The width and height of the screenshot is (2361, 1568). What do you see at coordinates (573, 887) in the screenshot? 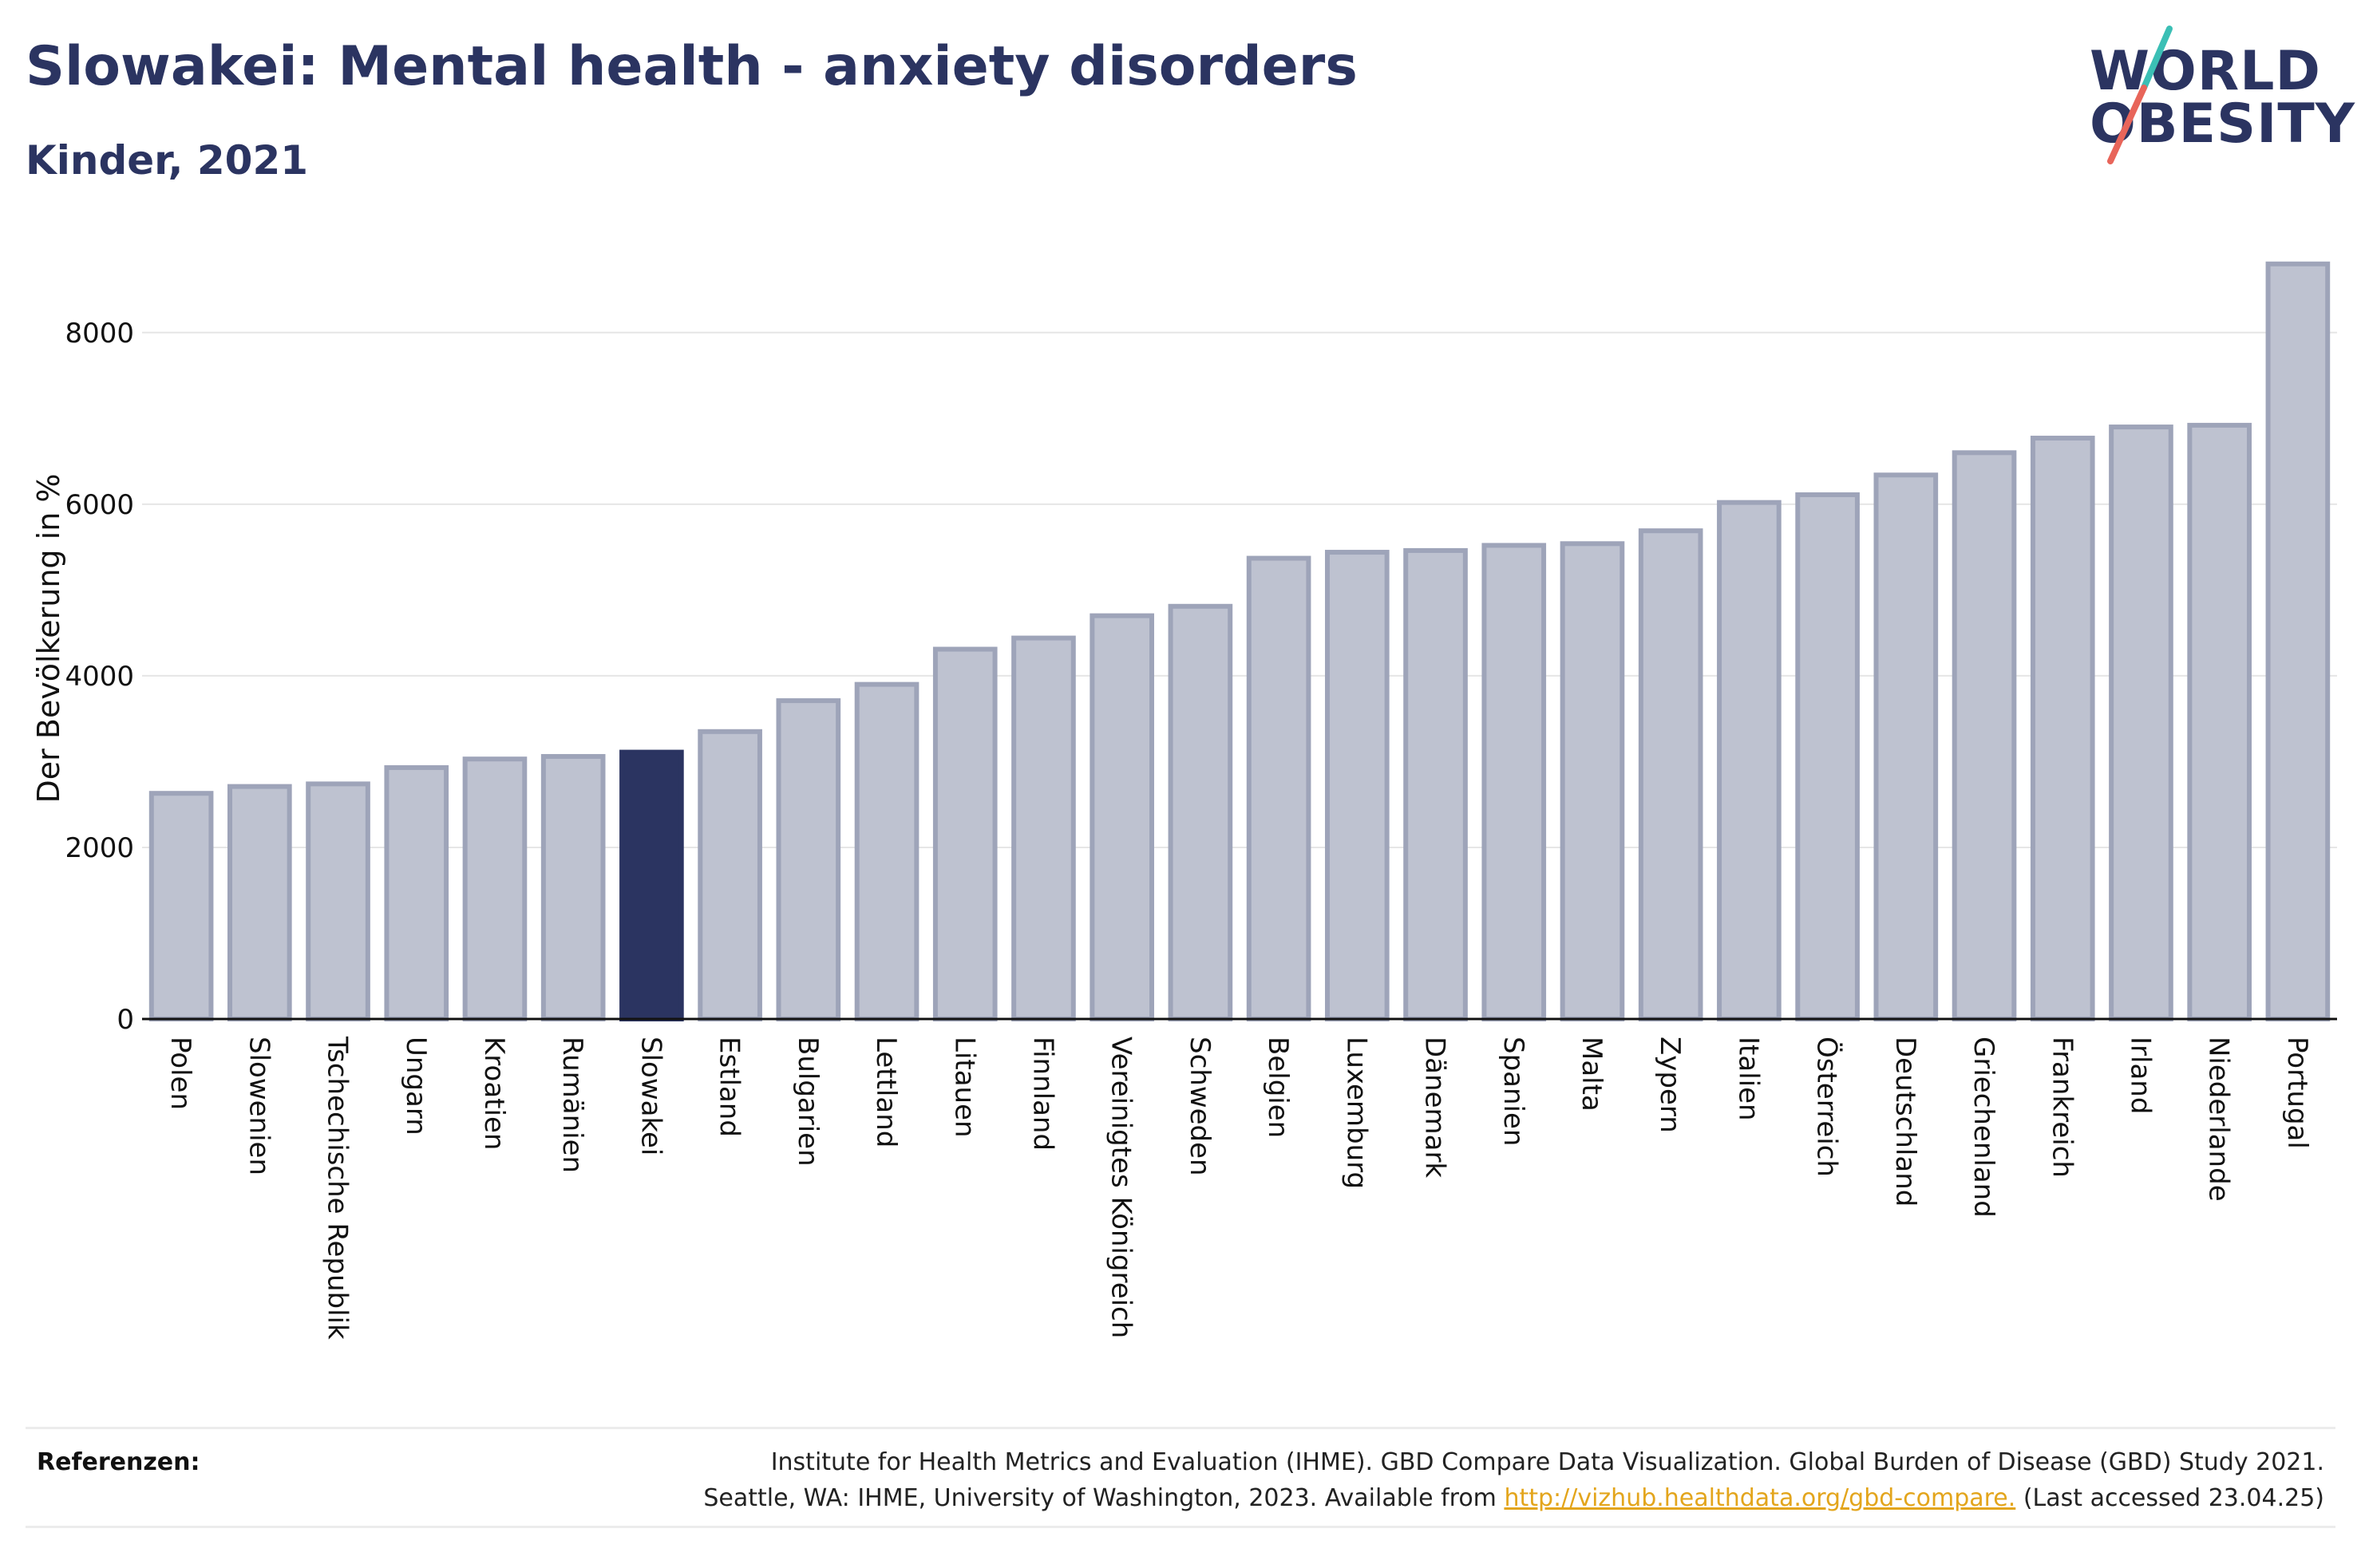
I see `bar-rumänien` at bounding box center [573, 887].